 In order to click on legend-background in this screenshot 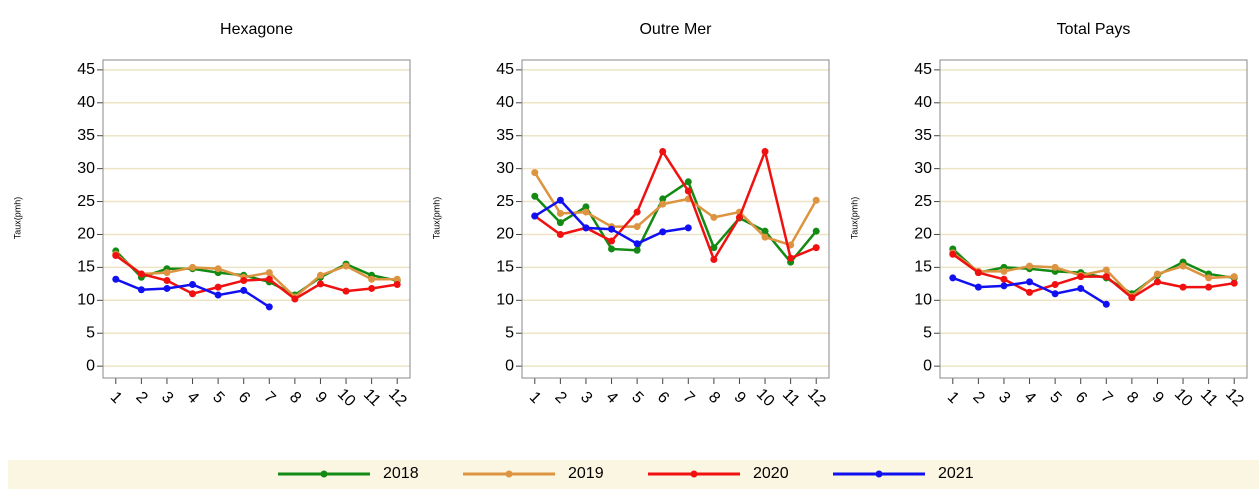, I will do `click(633, 474)`.